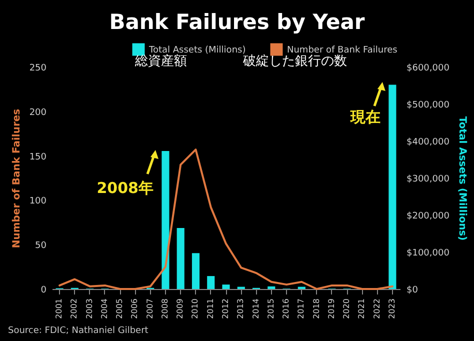  I want to click on x-tick-label: 2012, so click(225, 308).